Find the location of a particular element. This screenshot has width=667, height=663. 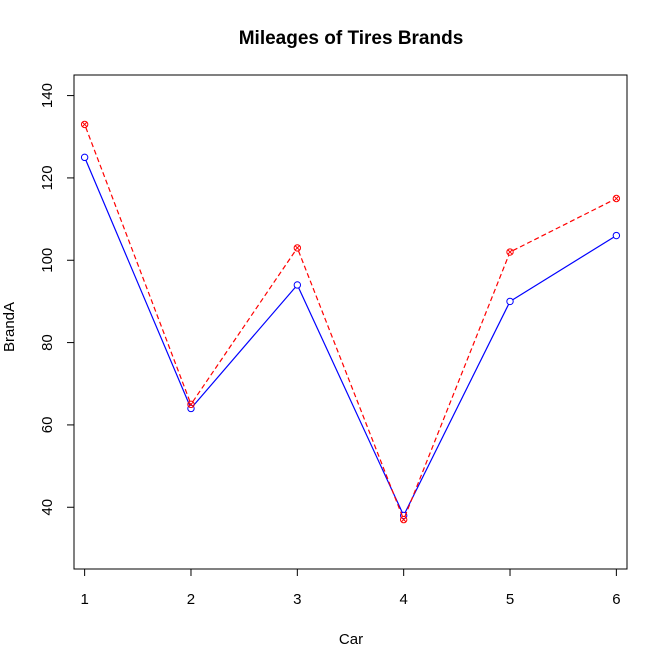

x-tick-label: 3 is located at coordinates (297, 599).